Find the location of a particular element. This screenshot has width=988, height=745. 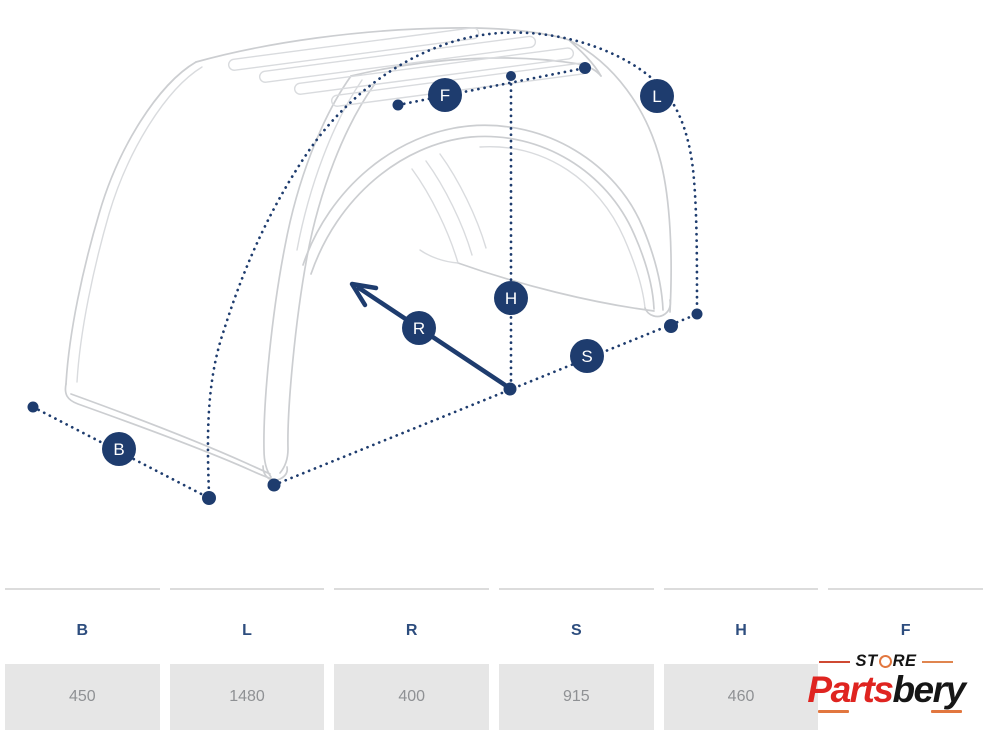

dim-line-f is located at coordinates (491, 86).